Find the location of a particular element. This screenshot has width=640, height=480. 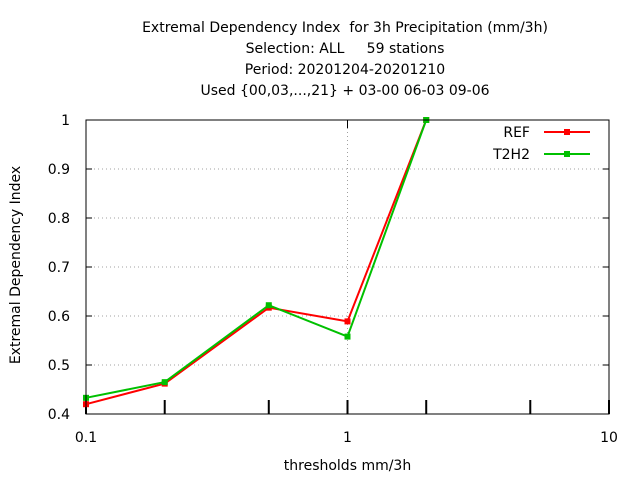

y-tick-label: 0.5 is located at coordinates (59, 366).